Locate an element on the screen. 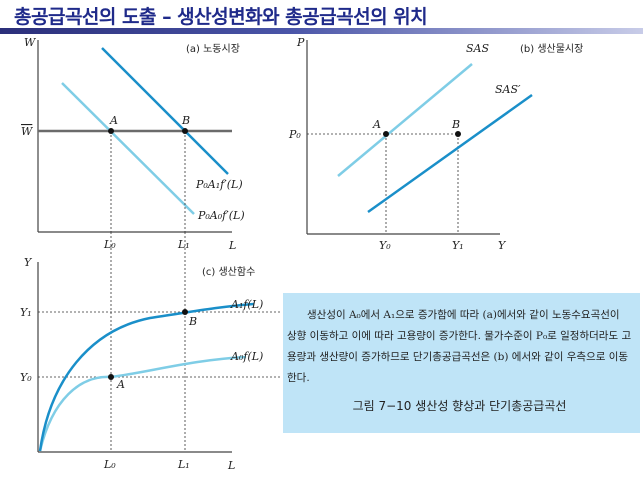 The image size is (643, 477). panel-c-y-tick-y0: Y₀ is located at coordinates (26, 377).